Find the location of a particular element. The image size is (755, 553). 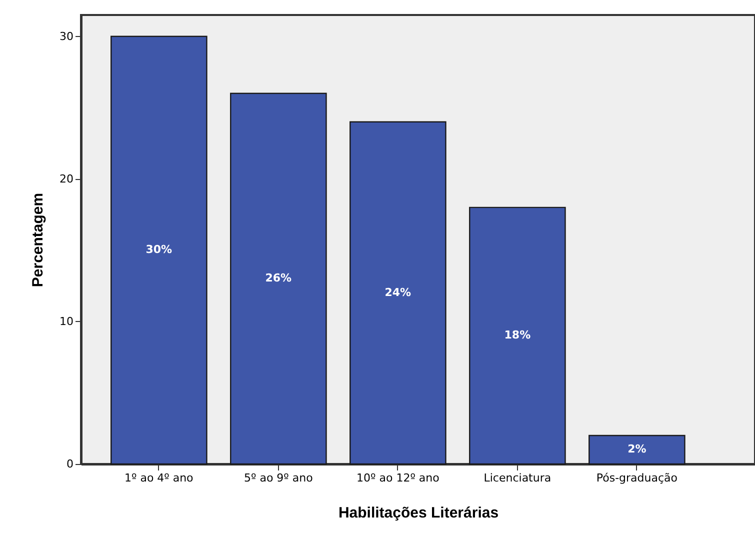

data-label: 2% is located at coordinates (637, 449).